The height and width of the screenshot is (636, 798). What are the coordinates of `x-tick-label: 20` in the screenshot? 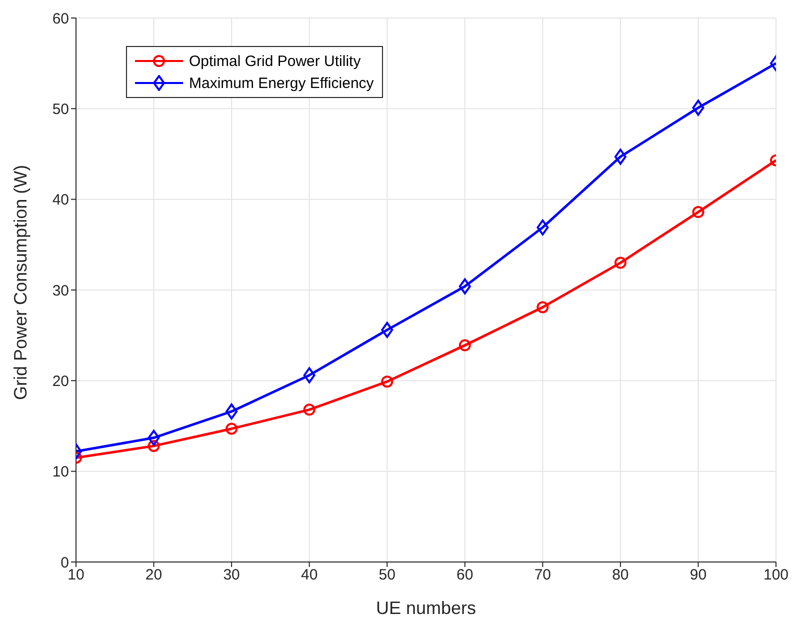 It's located at (153, 575).